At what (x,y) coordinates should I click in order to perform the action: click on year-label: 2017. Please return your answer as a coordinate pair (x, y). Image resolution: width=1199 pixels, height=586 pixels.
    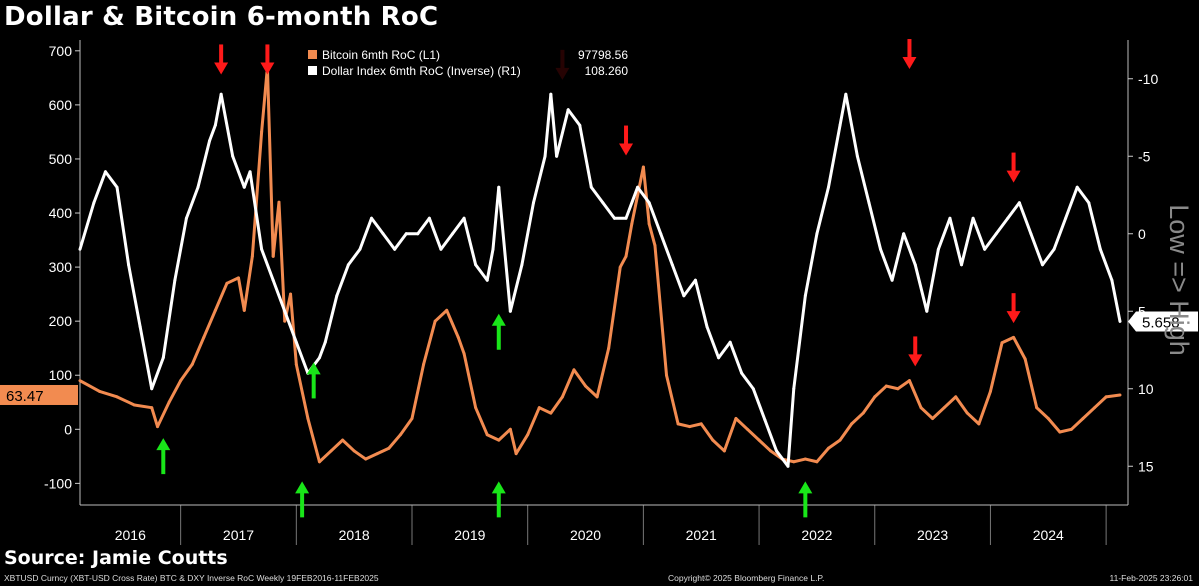
    Looking at the image, I should click on (238, 535).